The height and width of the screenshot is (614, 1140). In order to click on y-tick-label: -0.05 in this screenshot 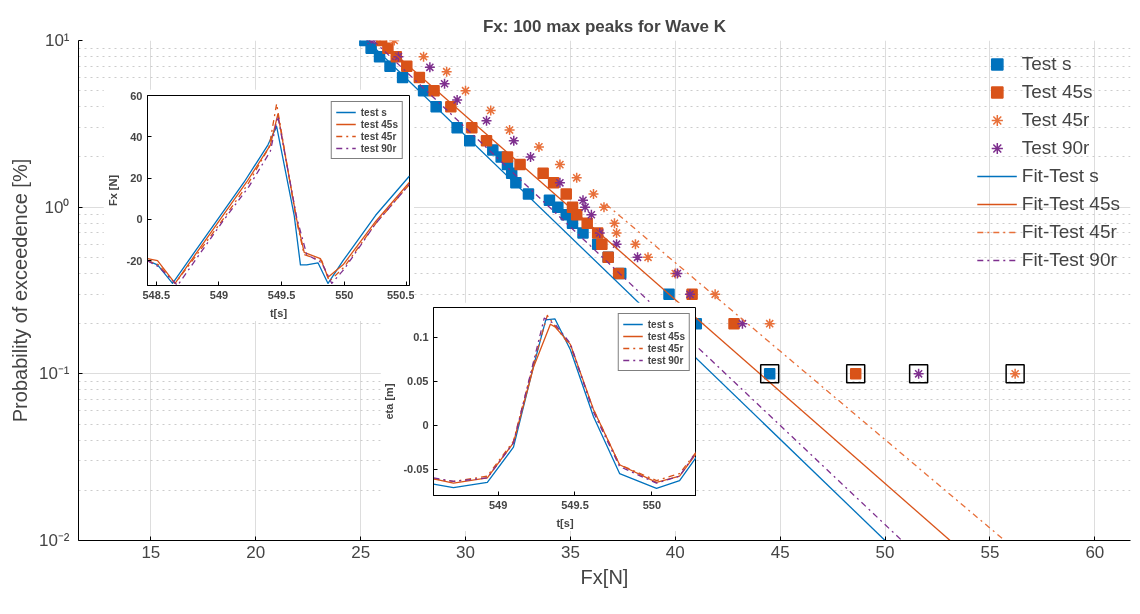, I will do `click(416, 469)`.